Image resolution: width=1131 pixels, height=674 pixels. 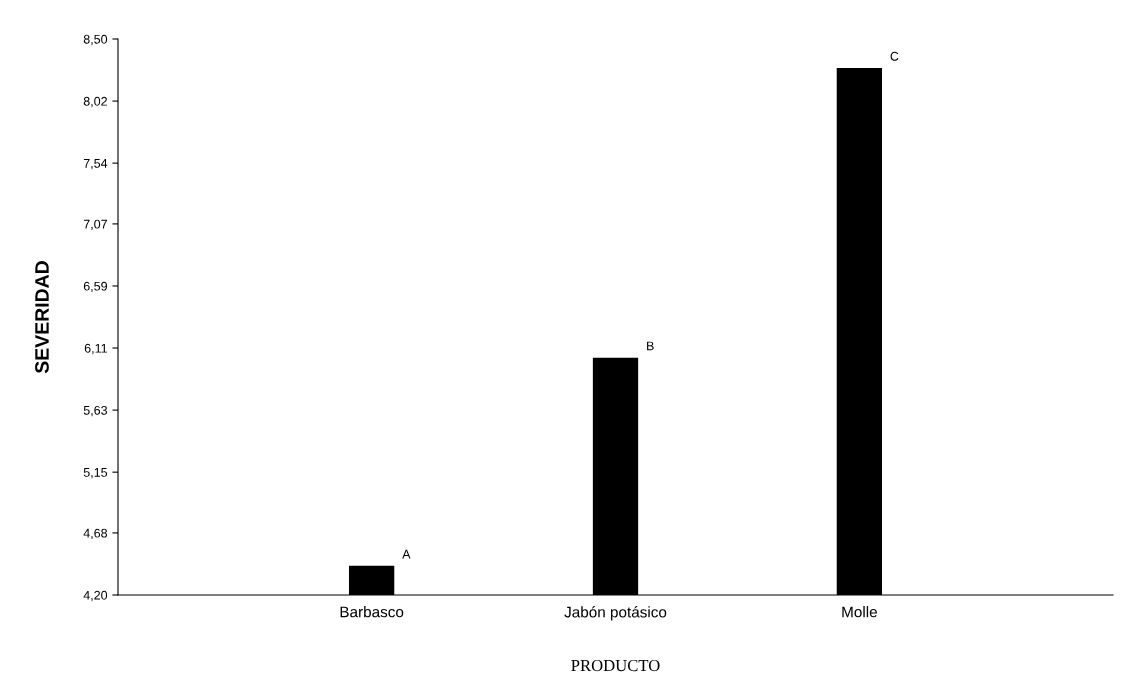 I want to click on annotation: B, so click(x=650, y=346).